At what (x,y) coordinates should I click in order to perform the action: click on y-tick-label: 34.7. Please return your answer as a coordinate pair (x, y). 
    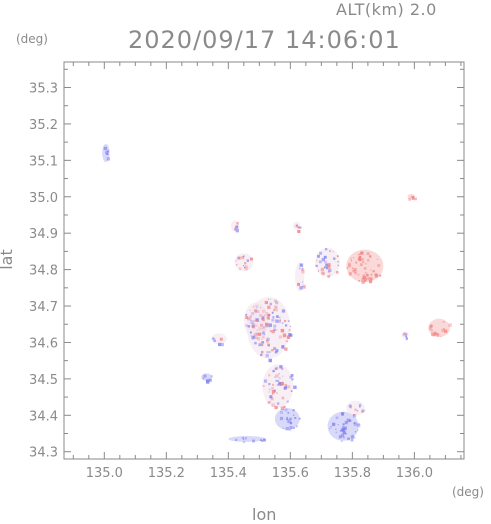
    Looking at the image, I should click on (43, 307).